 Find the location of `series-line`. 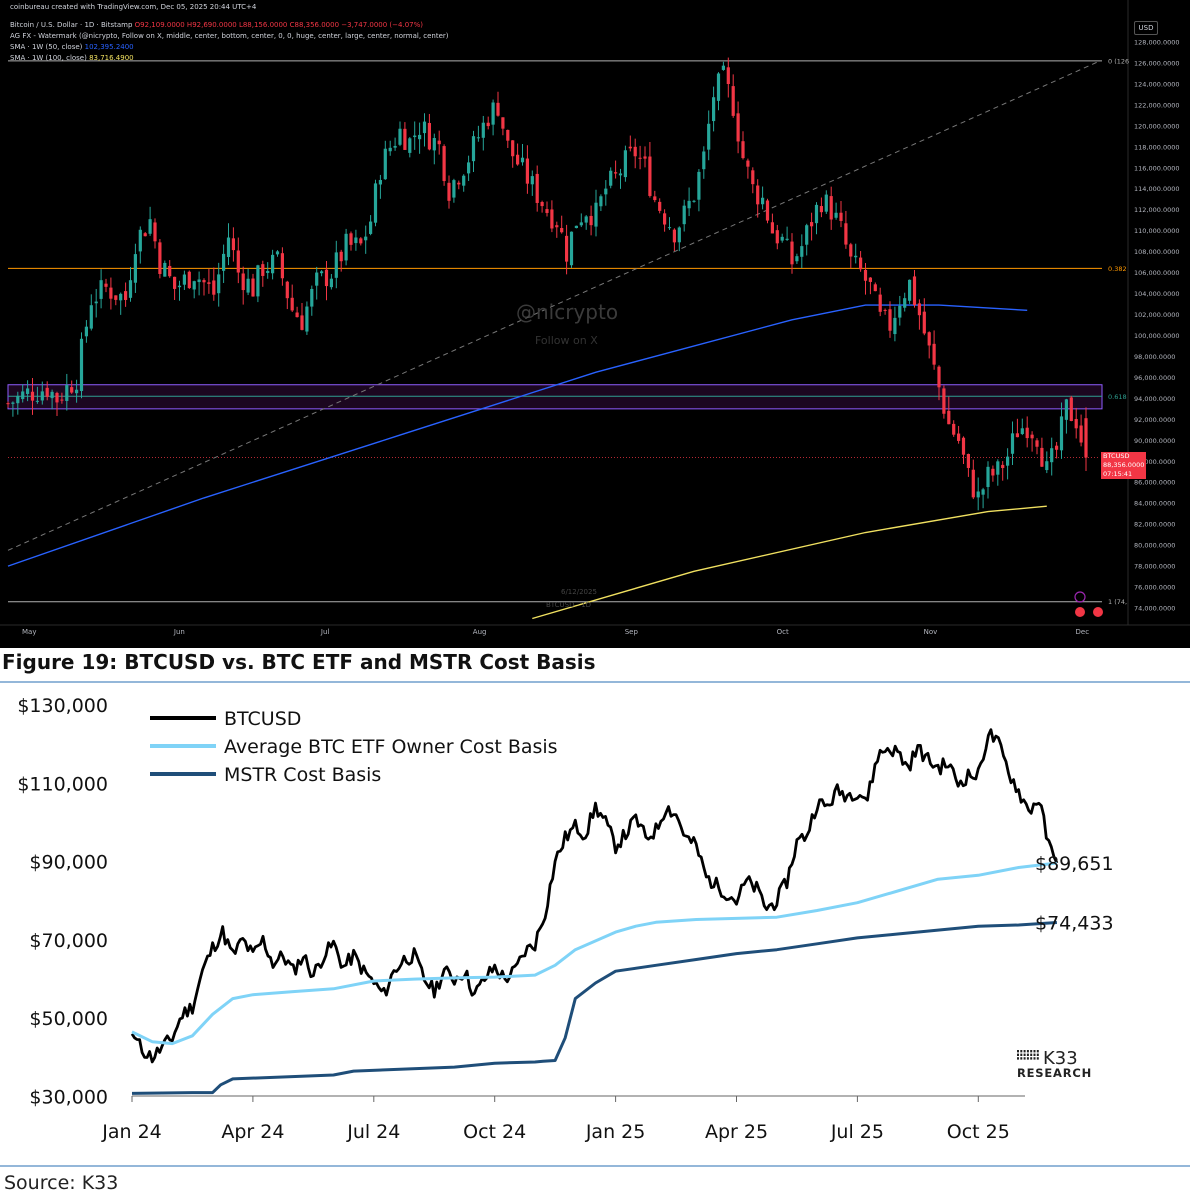

series-line is located at coordinates (594, 953).